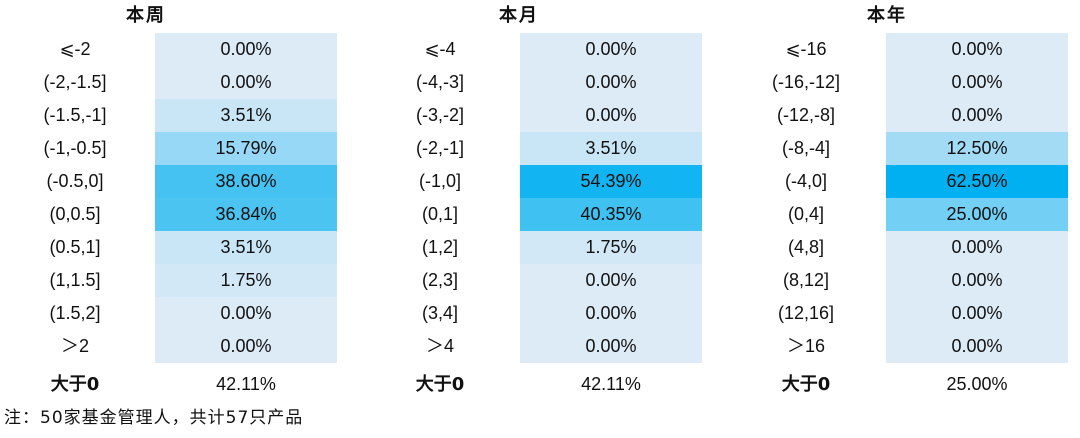 The width and height of the screenshot is (1080, 438). I want to click on range-label: (-3,-2], so click(439, 115).